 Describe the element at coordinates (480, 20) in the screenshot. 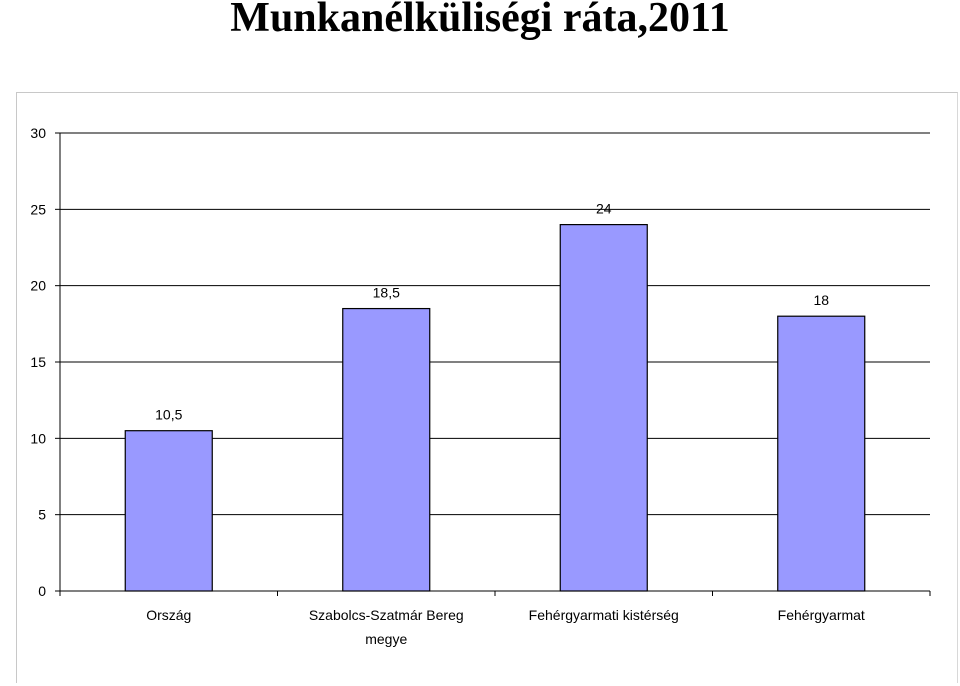

I see `page-title: Munkanélküliségi ráta,2011` at that location.